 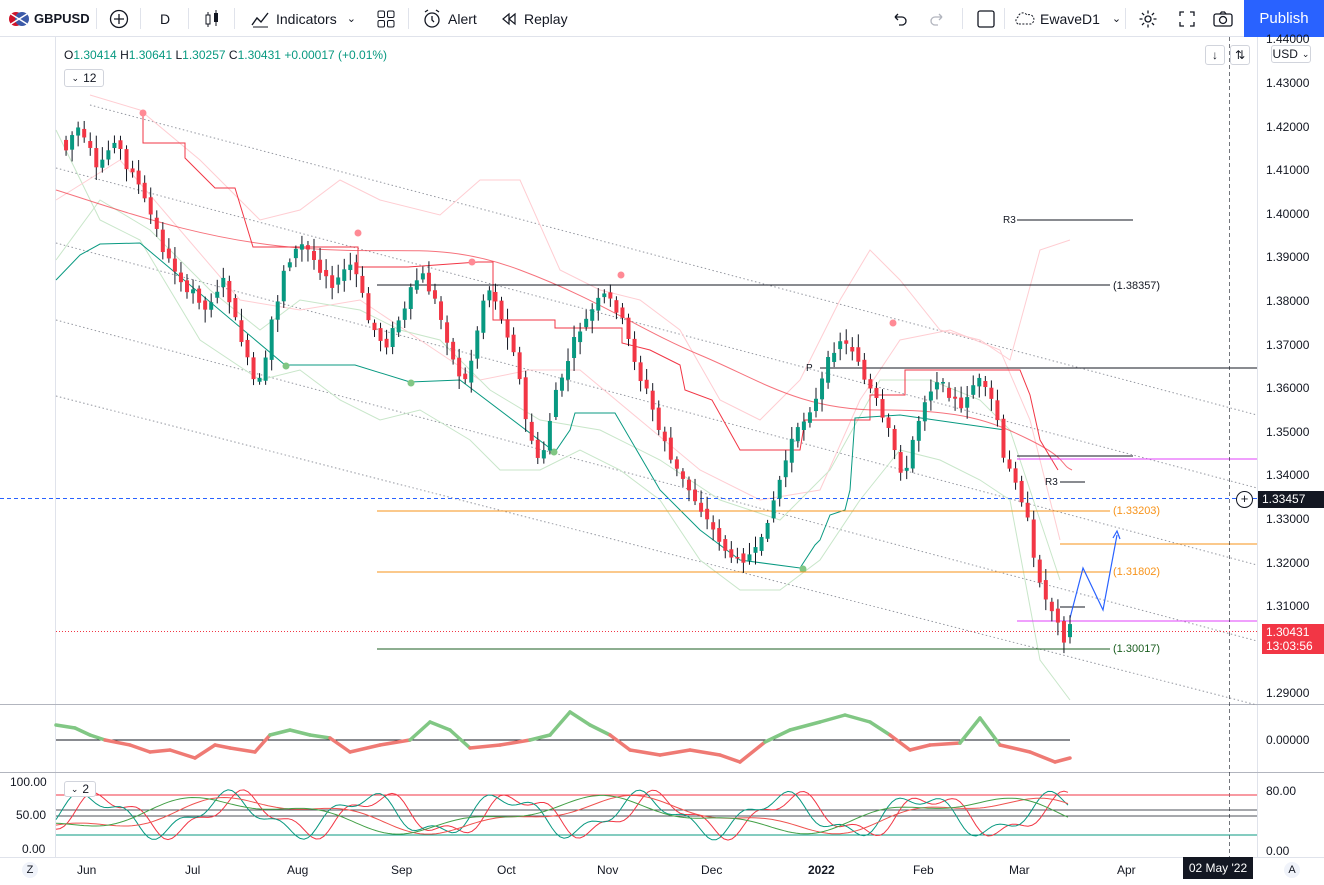 I want to click on price-tick: 1.37000, so click(x=1288, y=344).